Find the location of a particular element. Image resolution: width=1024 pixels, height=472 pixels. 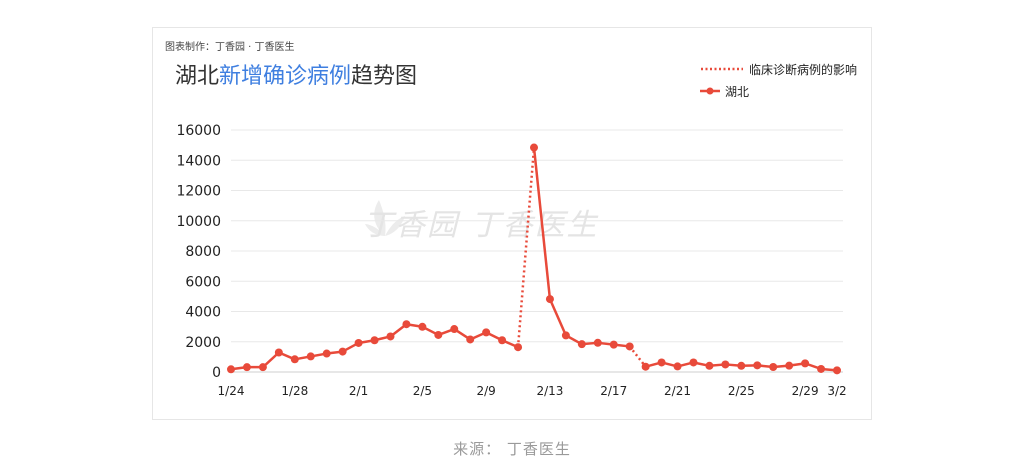

x-tick-label: 2/17 is located at coordinates (613, 391).